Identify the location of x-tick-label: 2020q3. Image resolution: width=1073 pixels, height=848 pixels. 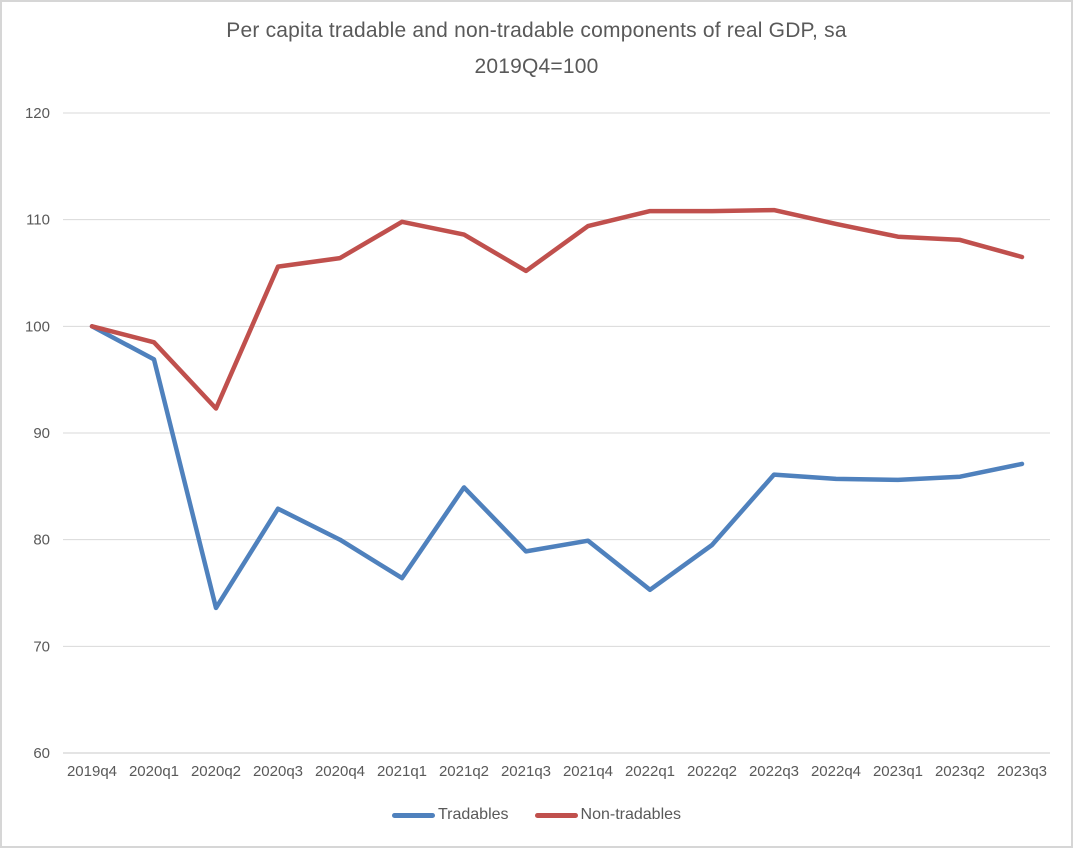
(278, 771).